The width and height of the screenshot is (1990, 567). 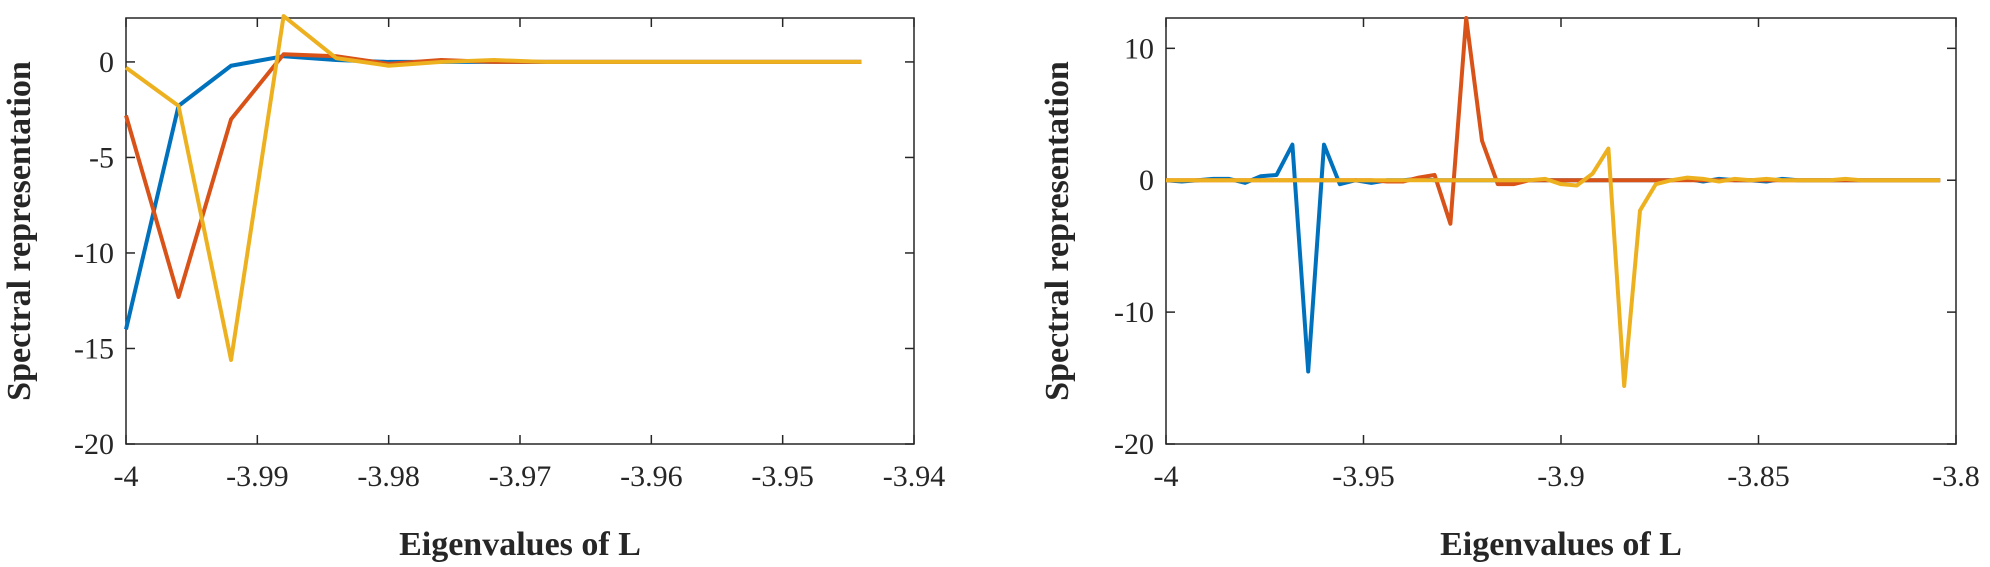 What do you see at coordinates (1956, 476) in the screenshot?
I see `x-tick-label: -3.8` at bounding box center [1956, 476].